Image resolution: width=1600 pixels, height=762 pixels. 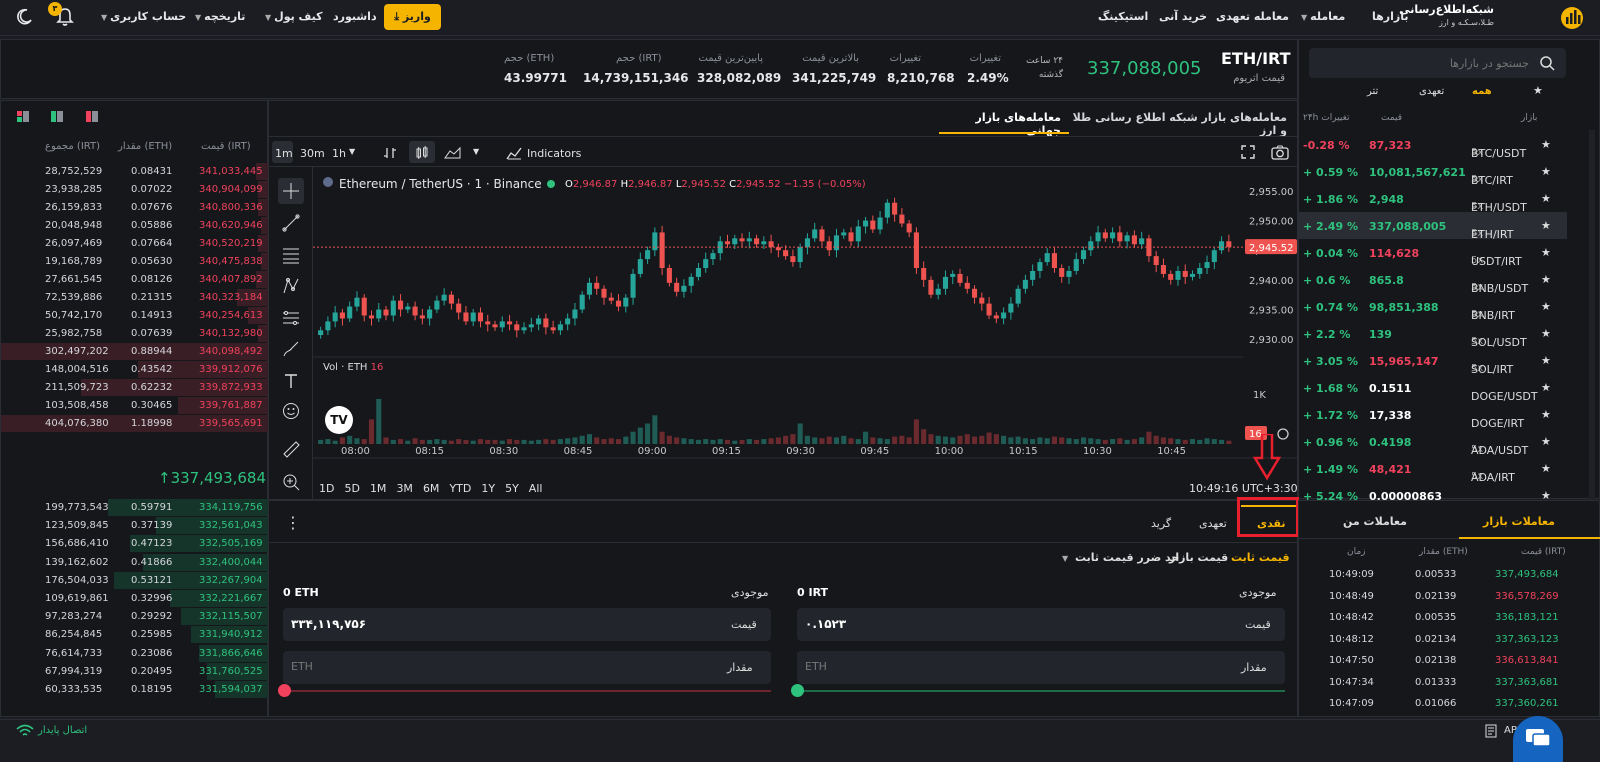 What do you see at coordinates (1534, 18) in the screenshot?
I see `brand-logo` at bounding box center [1534, 18].